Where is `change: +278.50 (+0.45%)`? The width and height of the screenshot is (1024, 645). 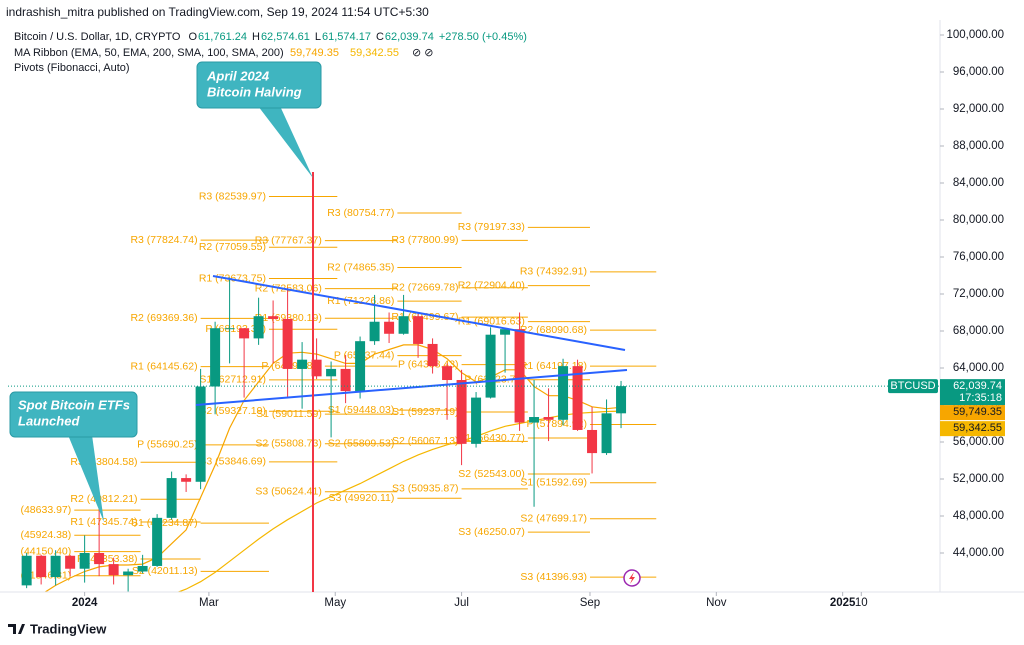
change: +278.50 (+0.45%) is located at coordinates (483, 37).